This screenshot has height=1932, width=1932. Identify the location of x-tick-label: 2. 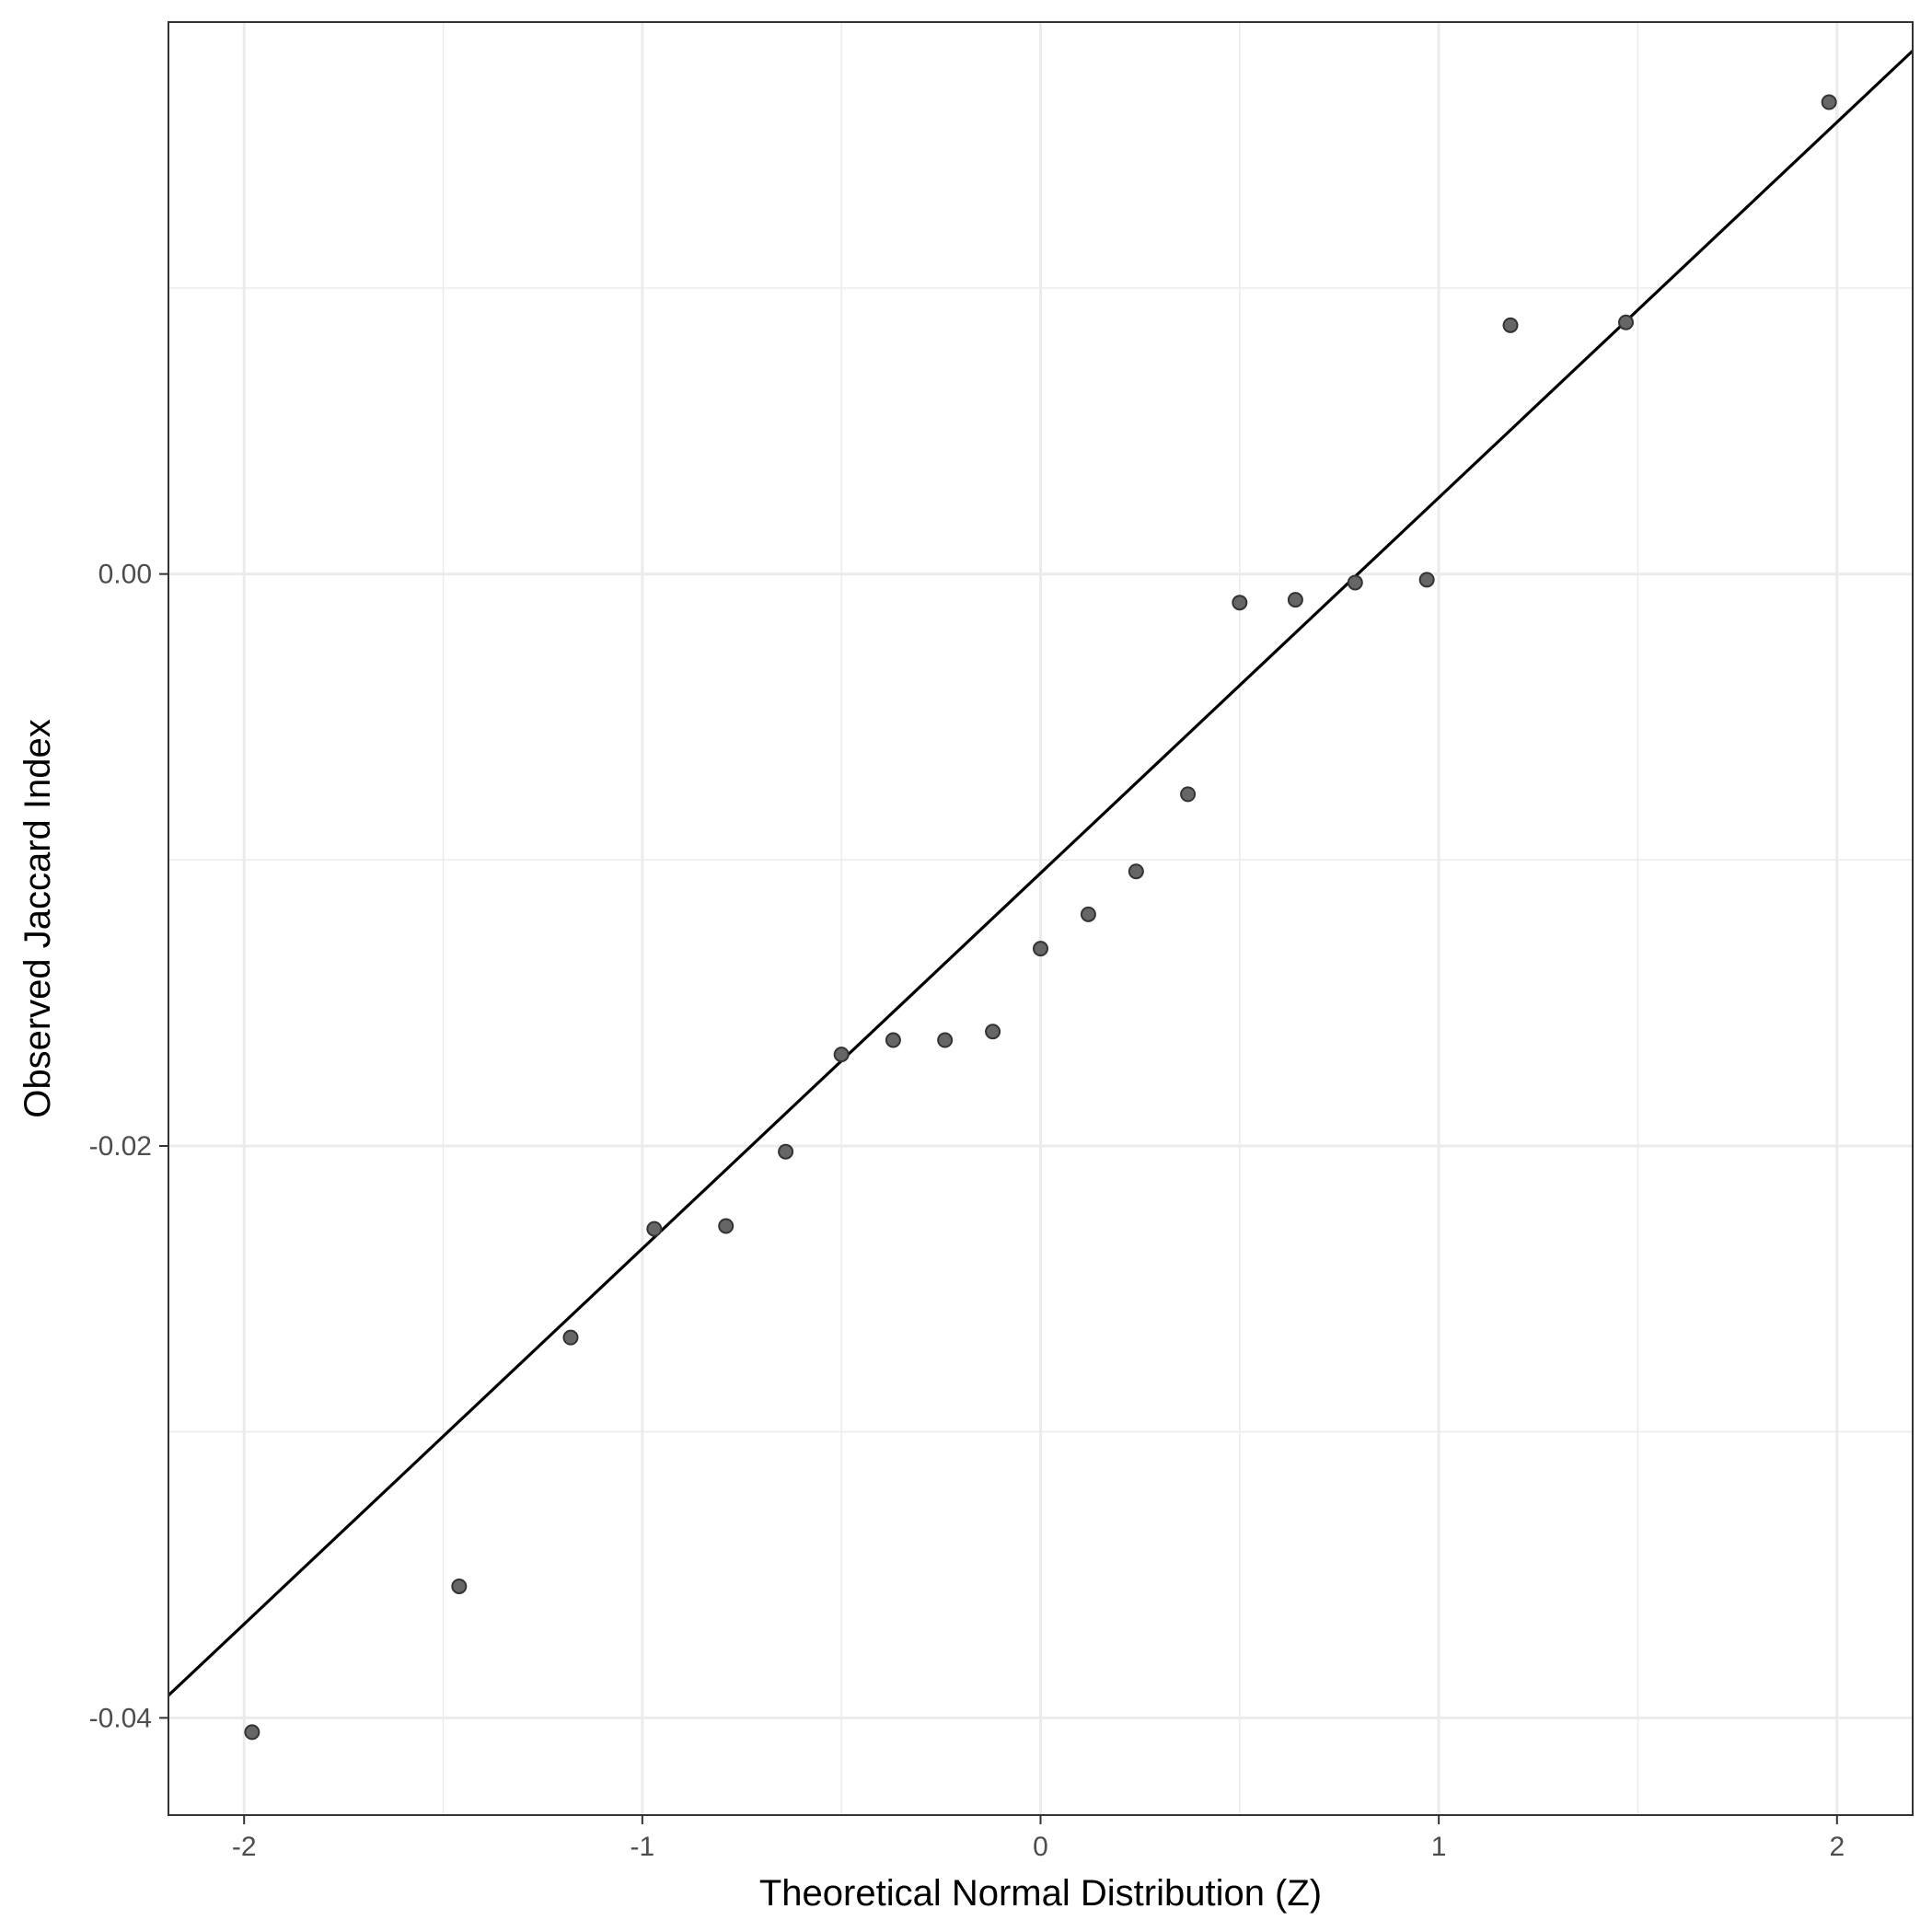
(1837, 1847).